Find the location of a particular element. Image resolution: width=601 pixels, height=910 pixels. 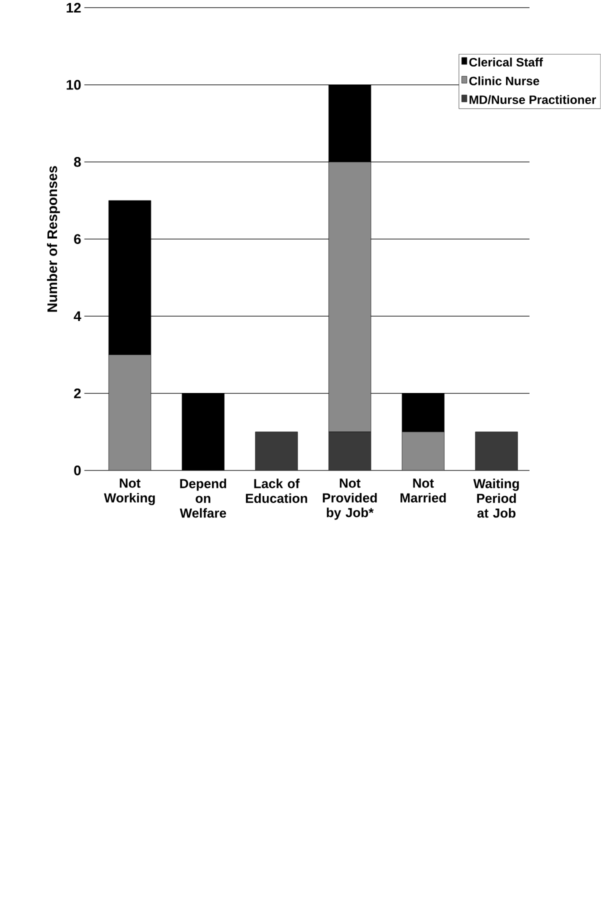

y-tick-label: 4 is located at coordinates (78, 316).